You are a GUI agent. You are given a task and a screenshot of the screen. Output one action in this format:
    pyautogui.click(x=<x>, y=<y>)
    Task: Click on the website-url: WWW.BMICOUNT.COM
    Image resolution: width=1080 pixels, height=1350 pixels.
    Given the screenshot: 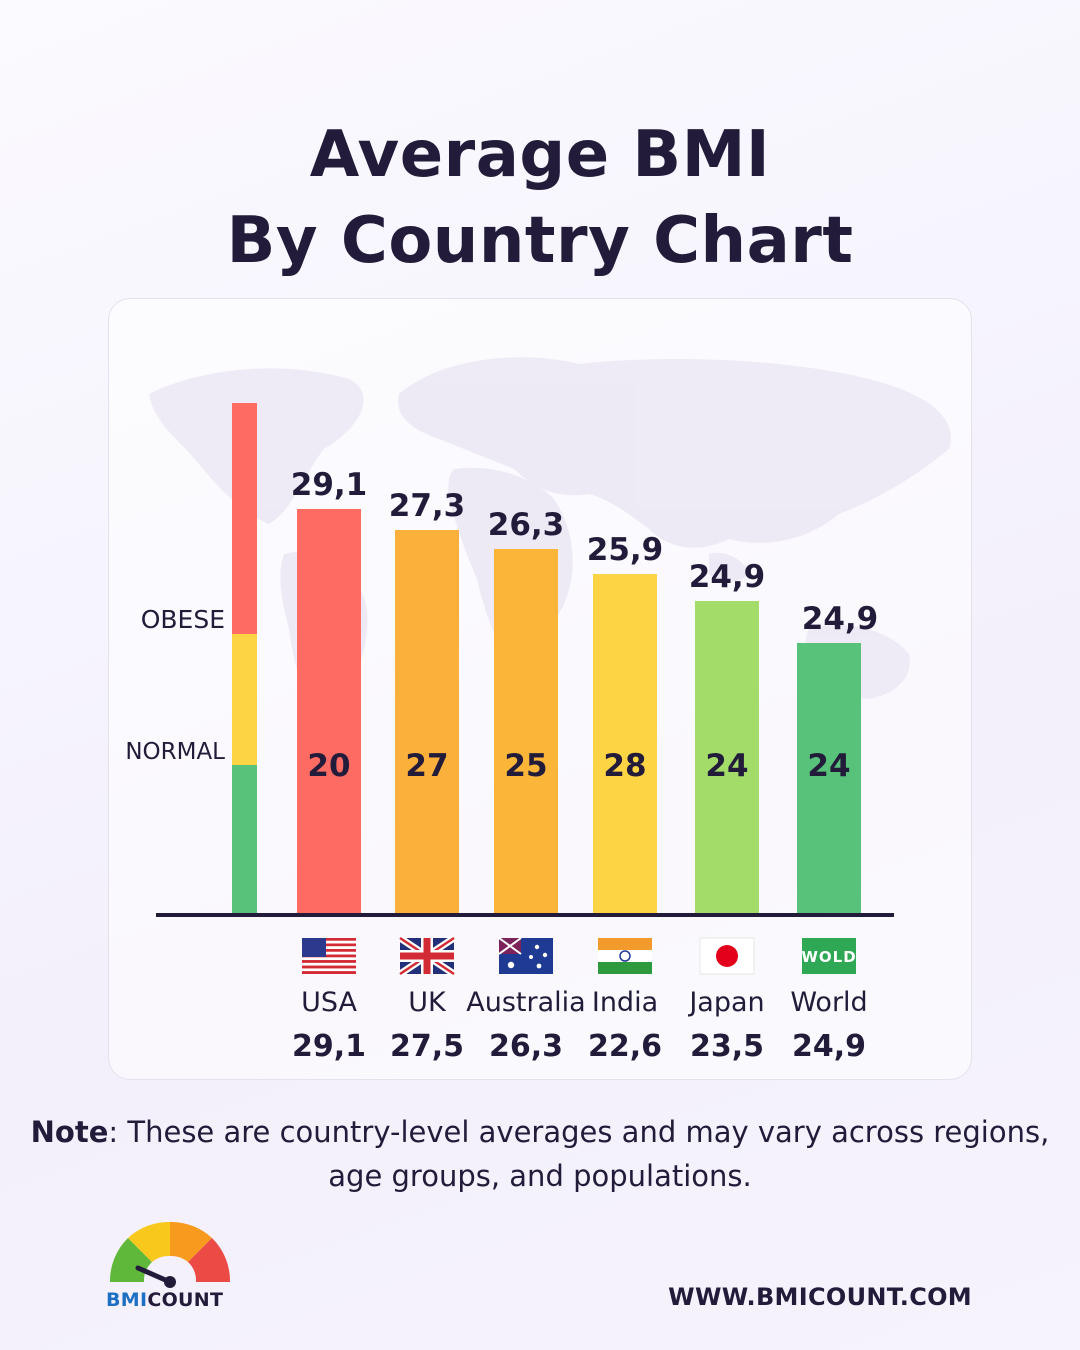 What is the action you would take?
    pyautogui.click(x=820, y=1297)
    